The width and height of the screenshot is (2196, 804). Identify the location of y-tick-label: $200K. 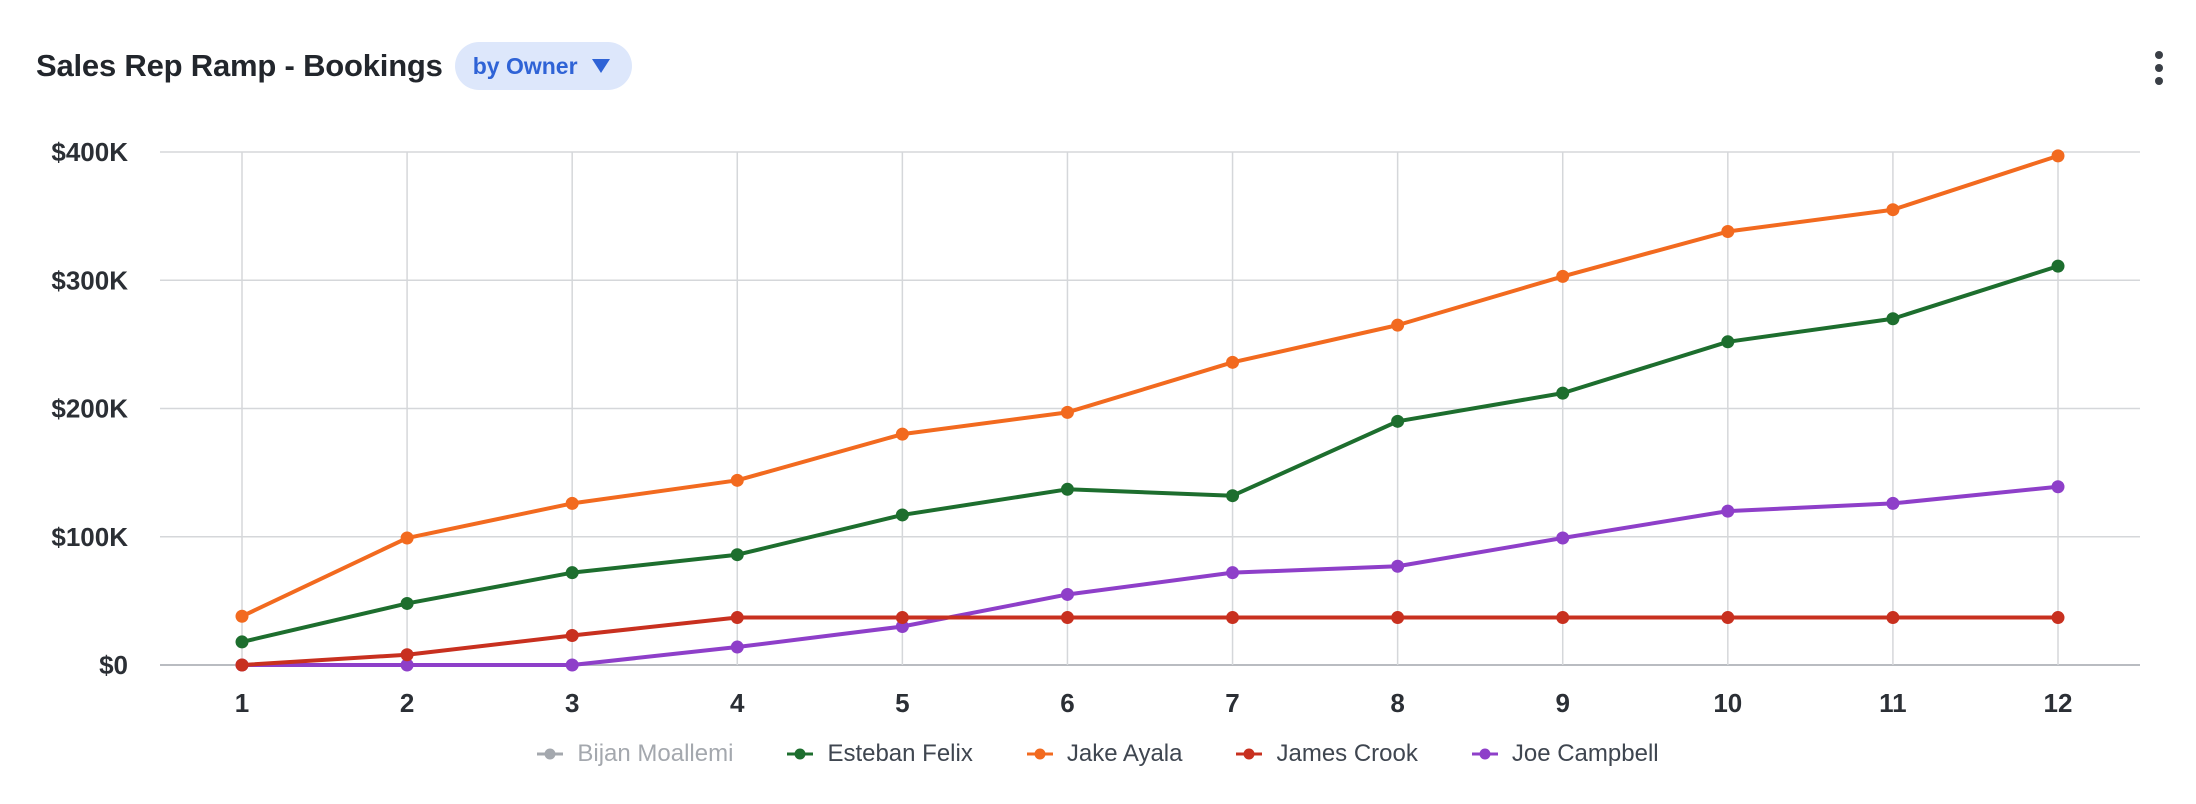
(89, 409).